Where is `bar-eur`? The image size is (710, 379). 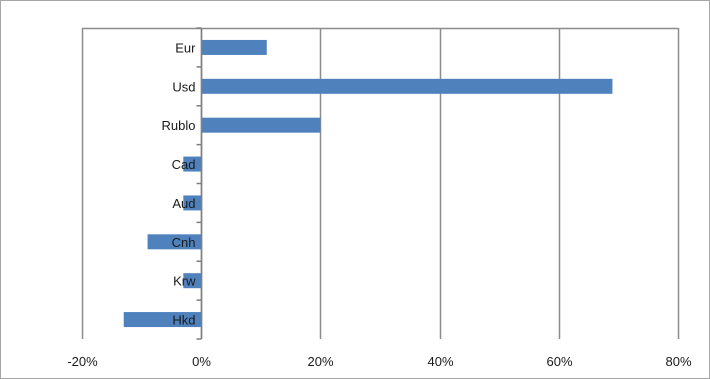
bar-eur is located at coordinates (234, 47).